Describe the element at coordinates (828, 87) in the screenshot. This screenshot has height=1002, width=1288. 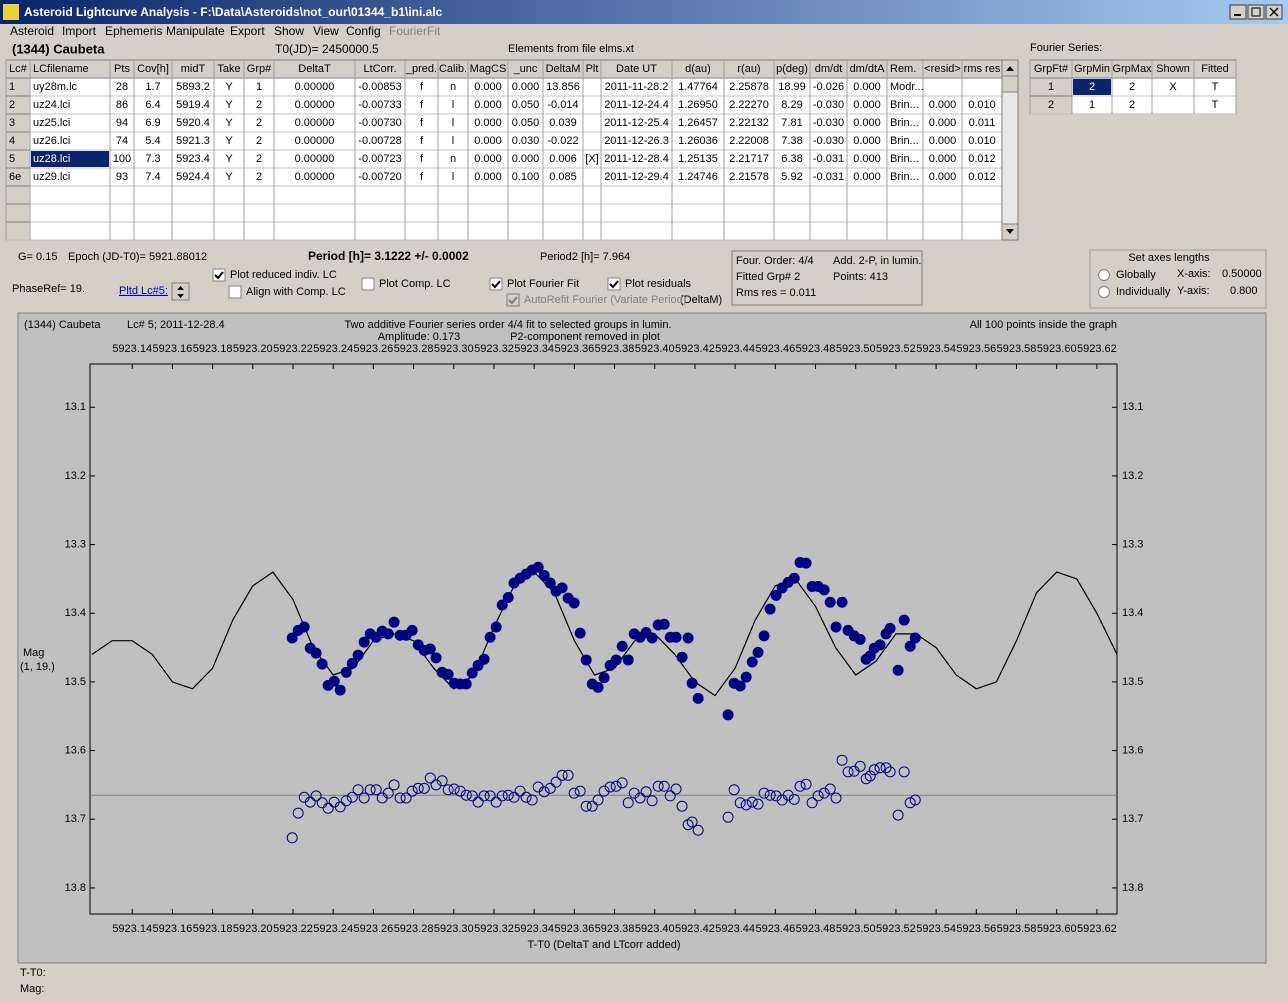
I see `table-cell: -0.026` at that location.